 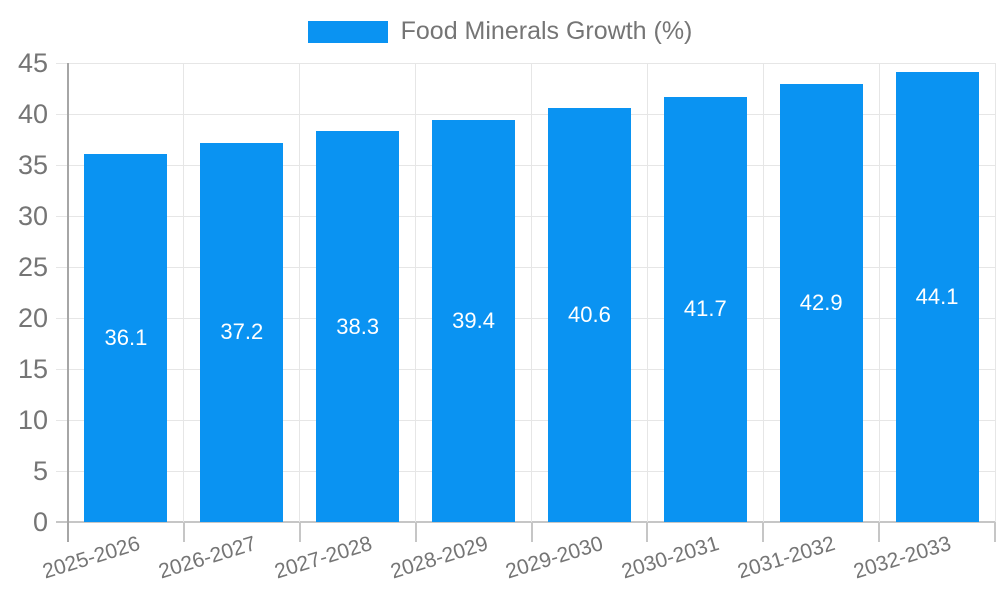 I want to click on y-axis-tick-label: 45, so click(x=32, y=63).